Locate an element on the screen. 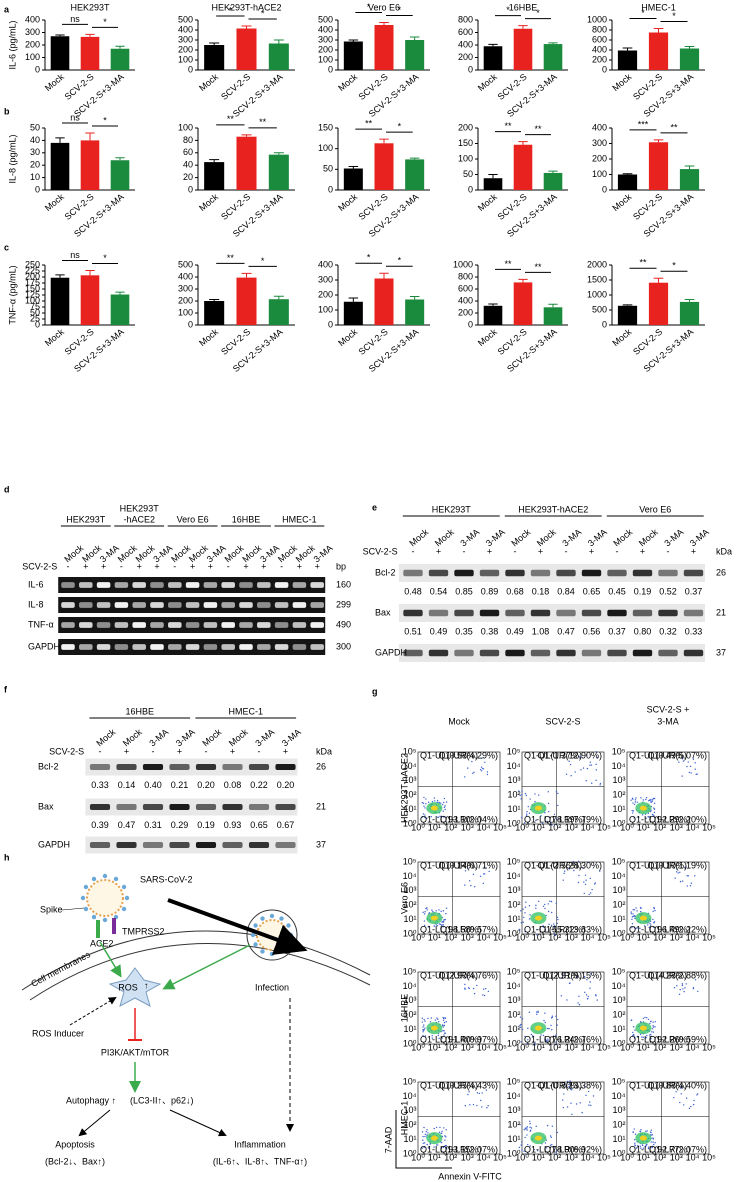  size-label: 490 is located at coordinates (343, 624).